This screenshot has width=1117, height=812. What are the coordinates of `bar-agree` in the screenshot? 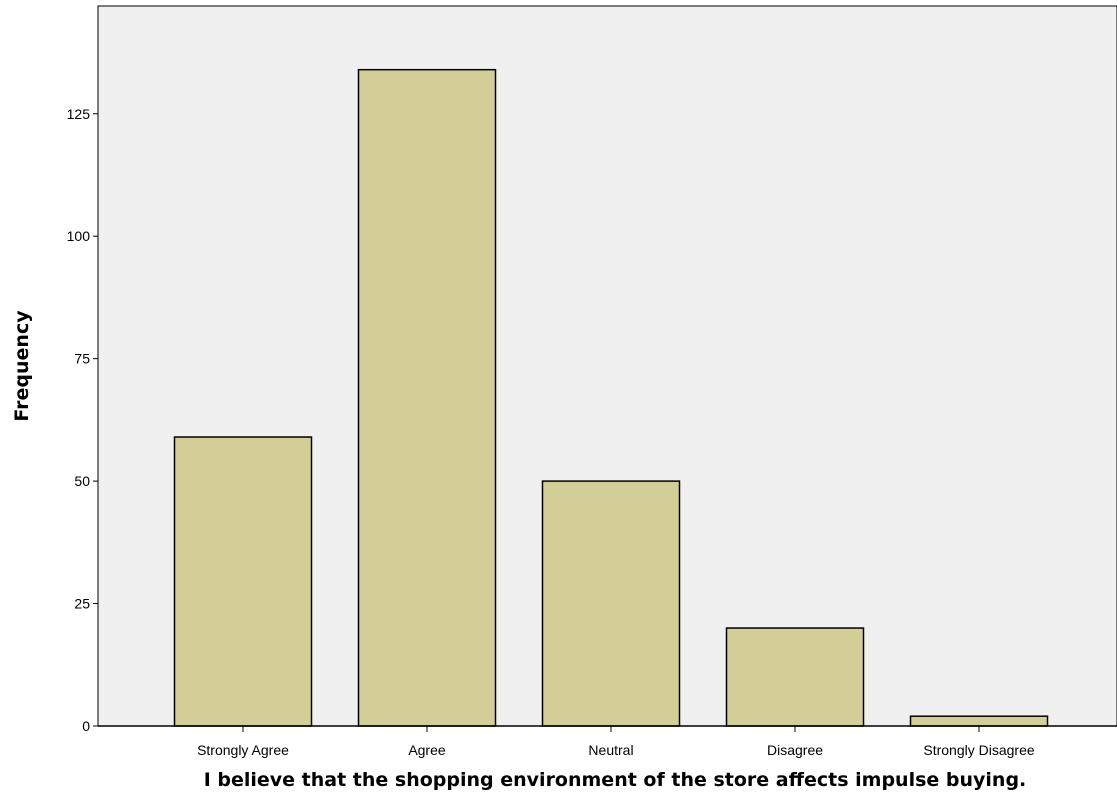 It's located at (427, 397).